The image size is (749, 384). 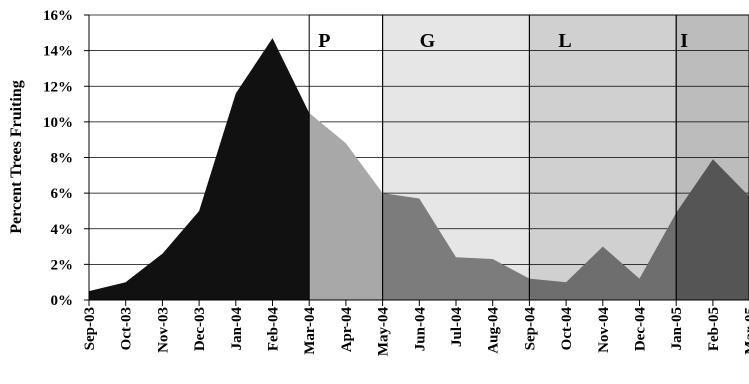 What do you see at coordinates (310, 331) in the screenshot?
I see `x-tick-label: Mar-04` at bounding box center [310, 331].